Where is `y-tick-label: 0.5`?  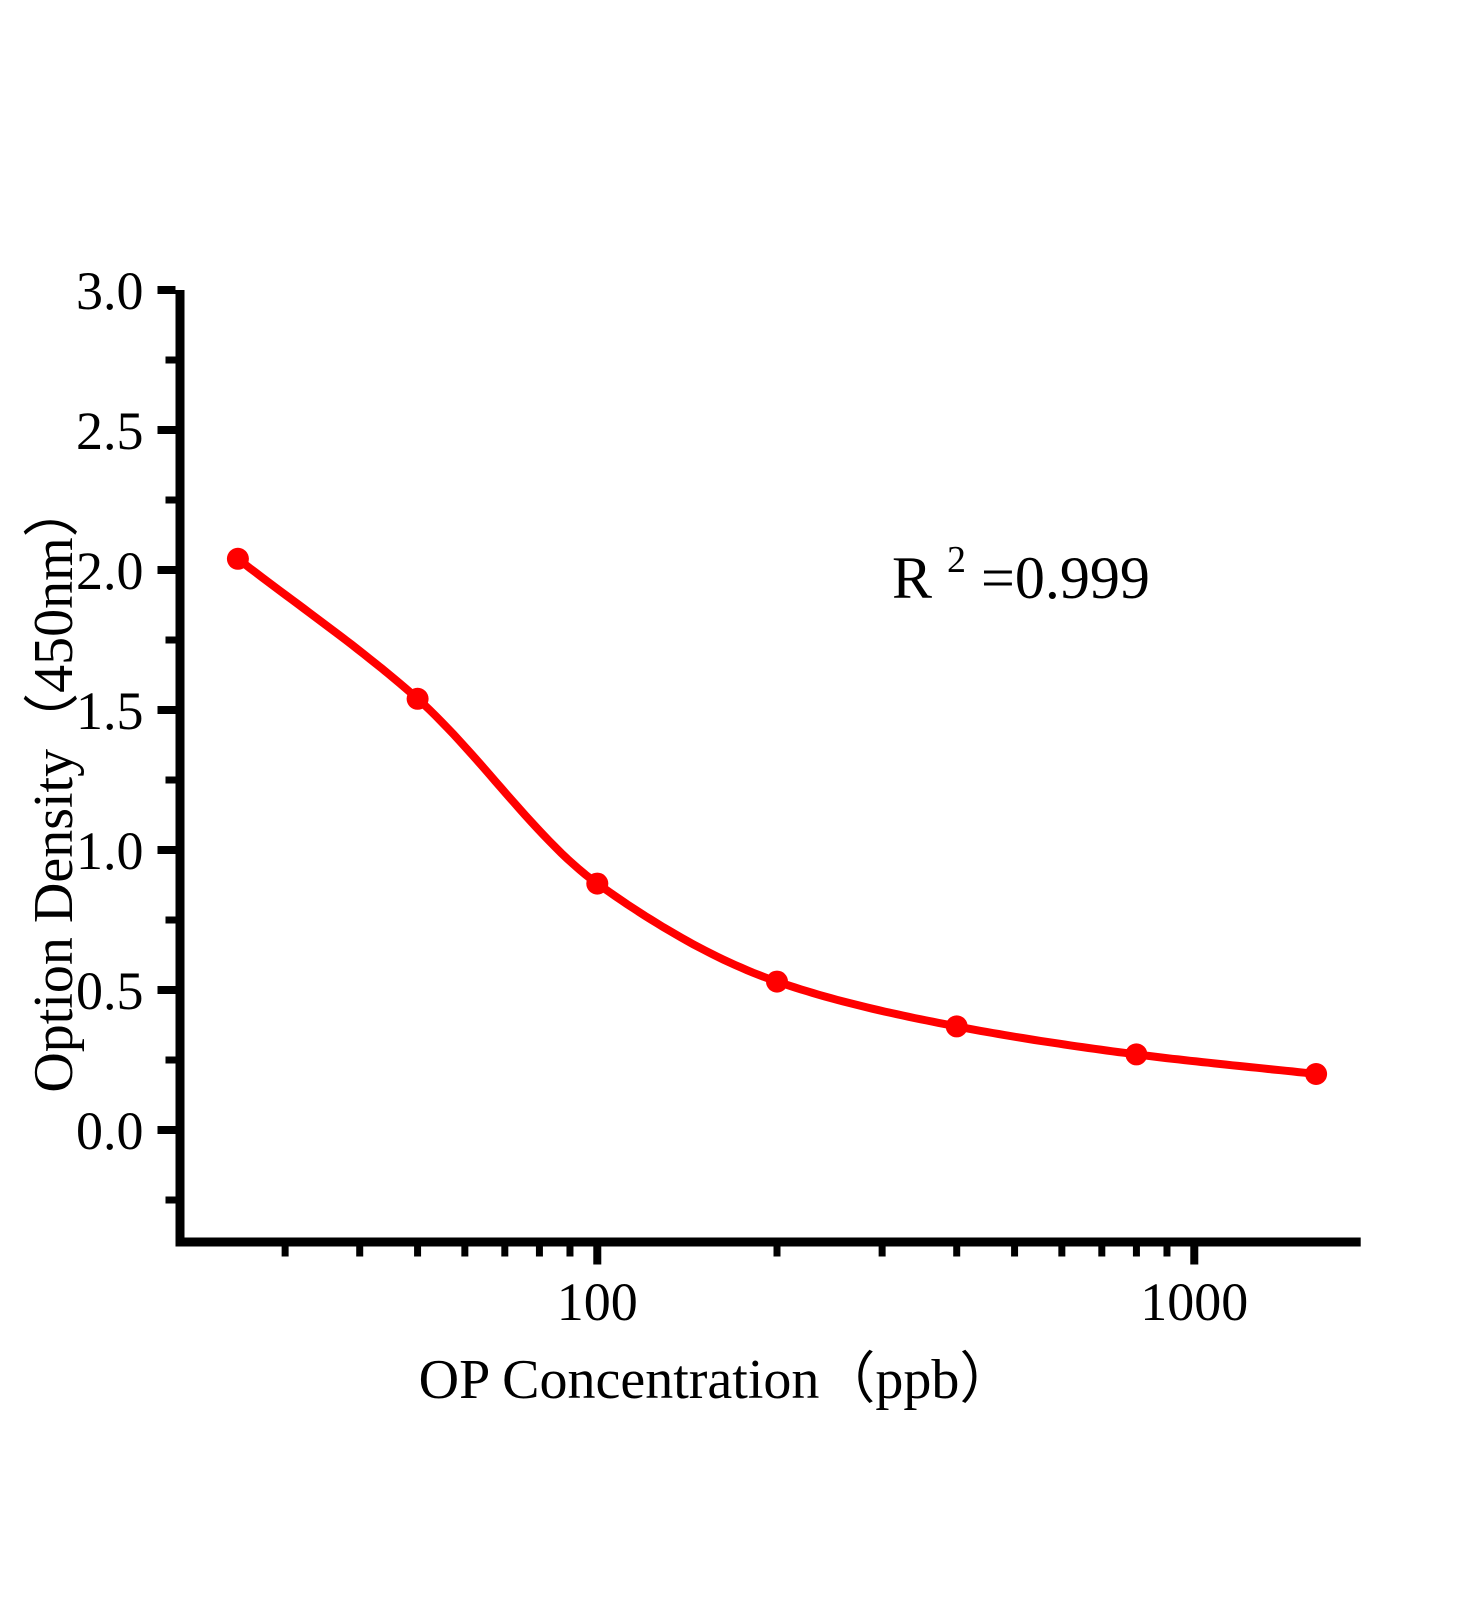
y-tick-label: 0.5 is located at coordinates (110, 991).